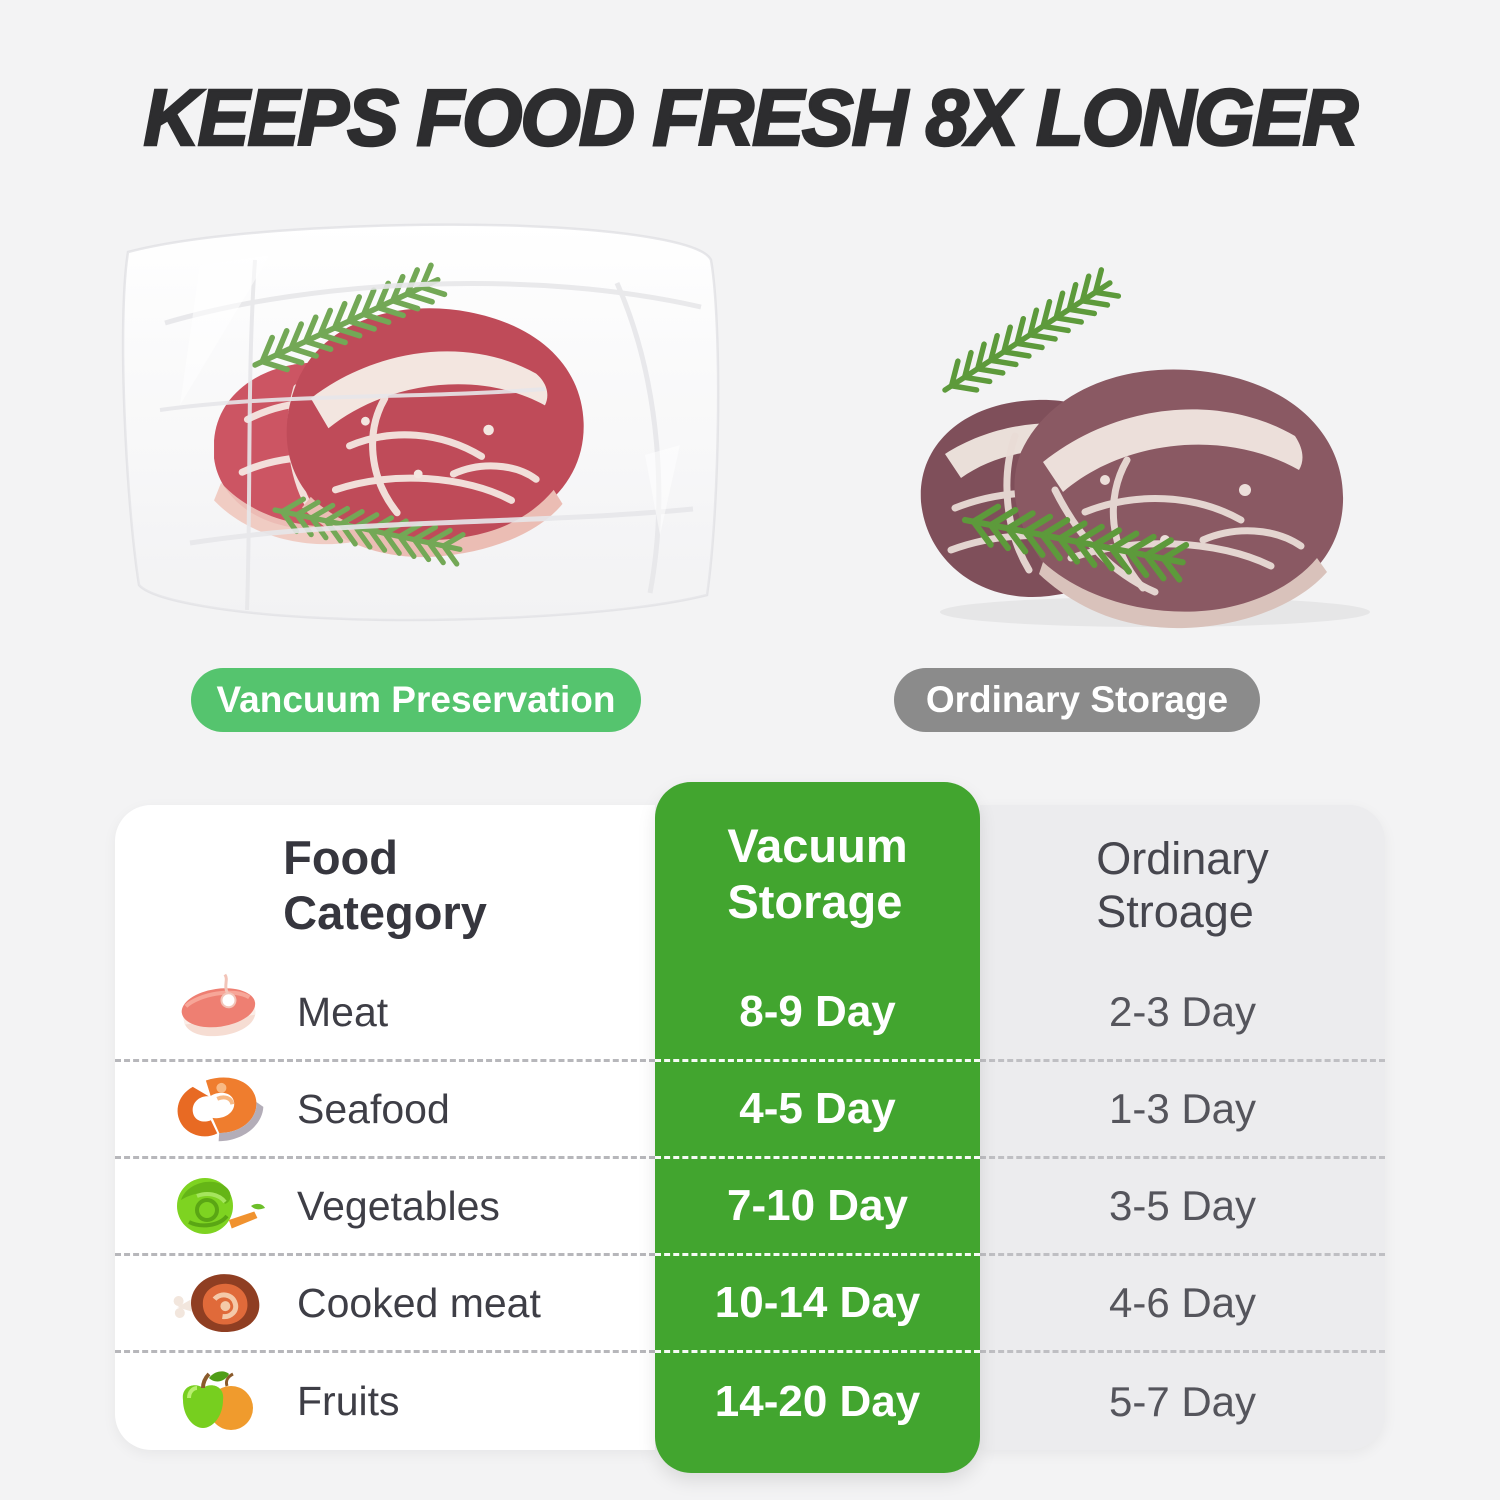 This screenshot has width=1500, height=1500. Describe the element at coordinates (217, 1109) in the screenshot. I see `salmon-icon` at that location.